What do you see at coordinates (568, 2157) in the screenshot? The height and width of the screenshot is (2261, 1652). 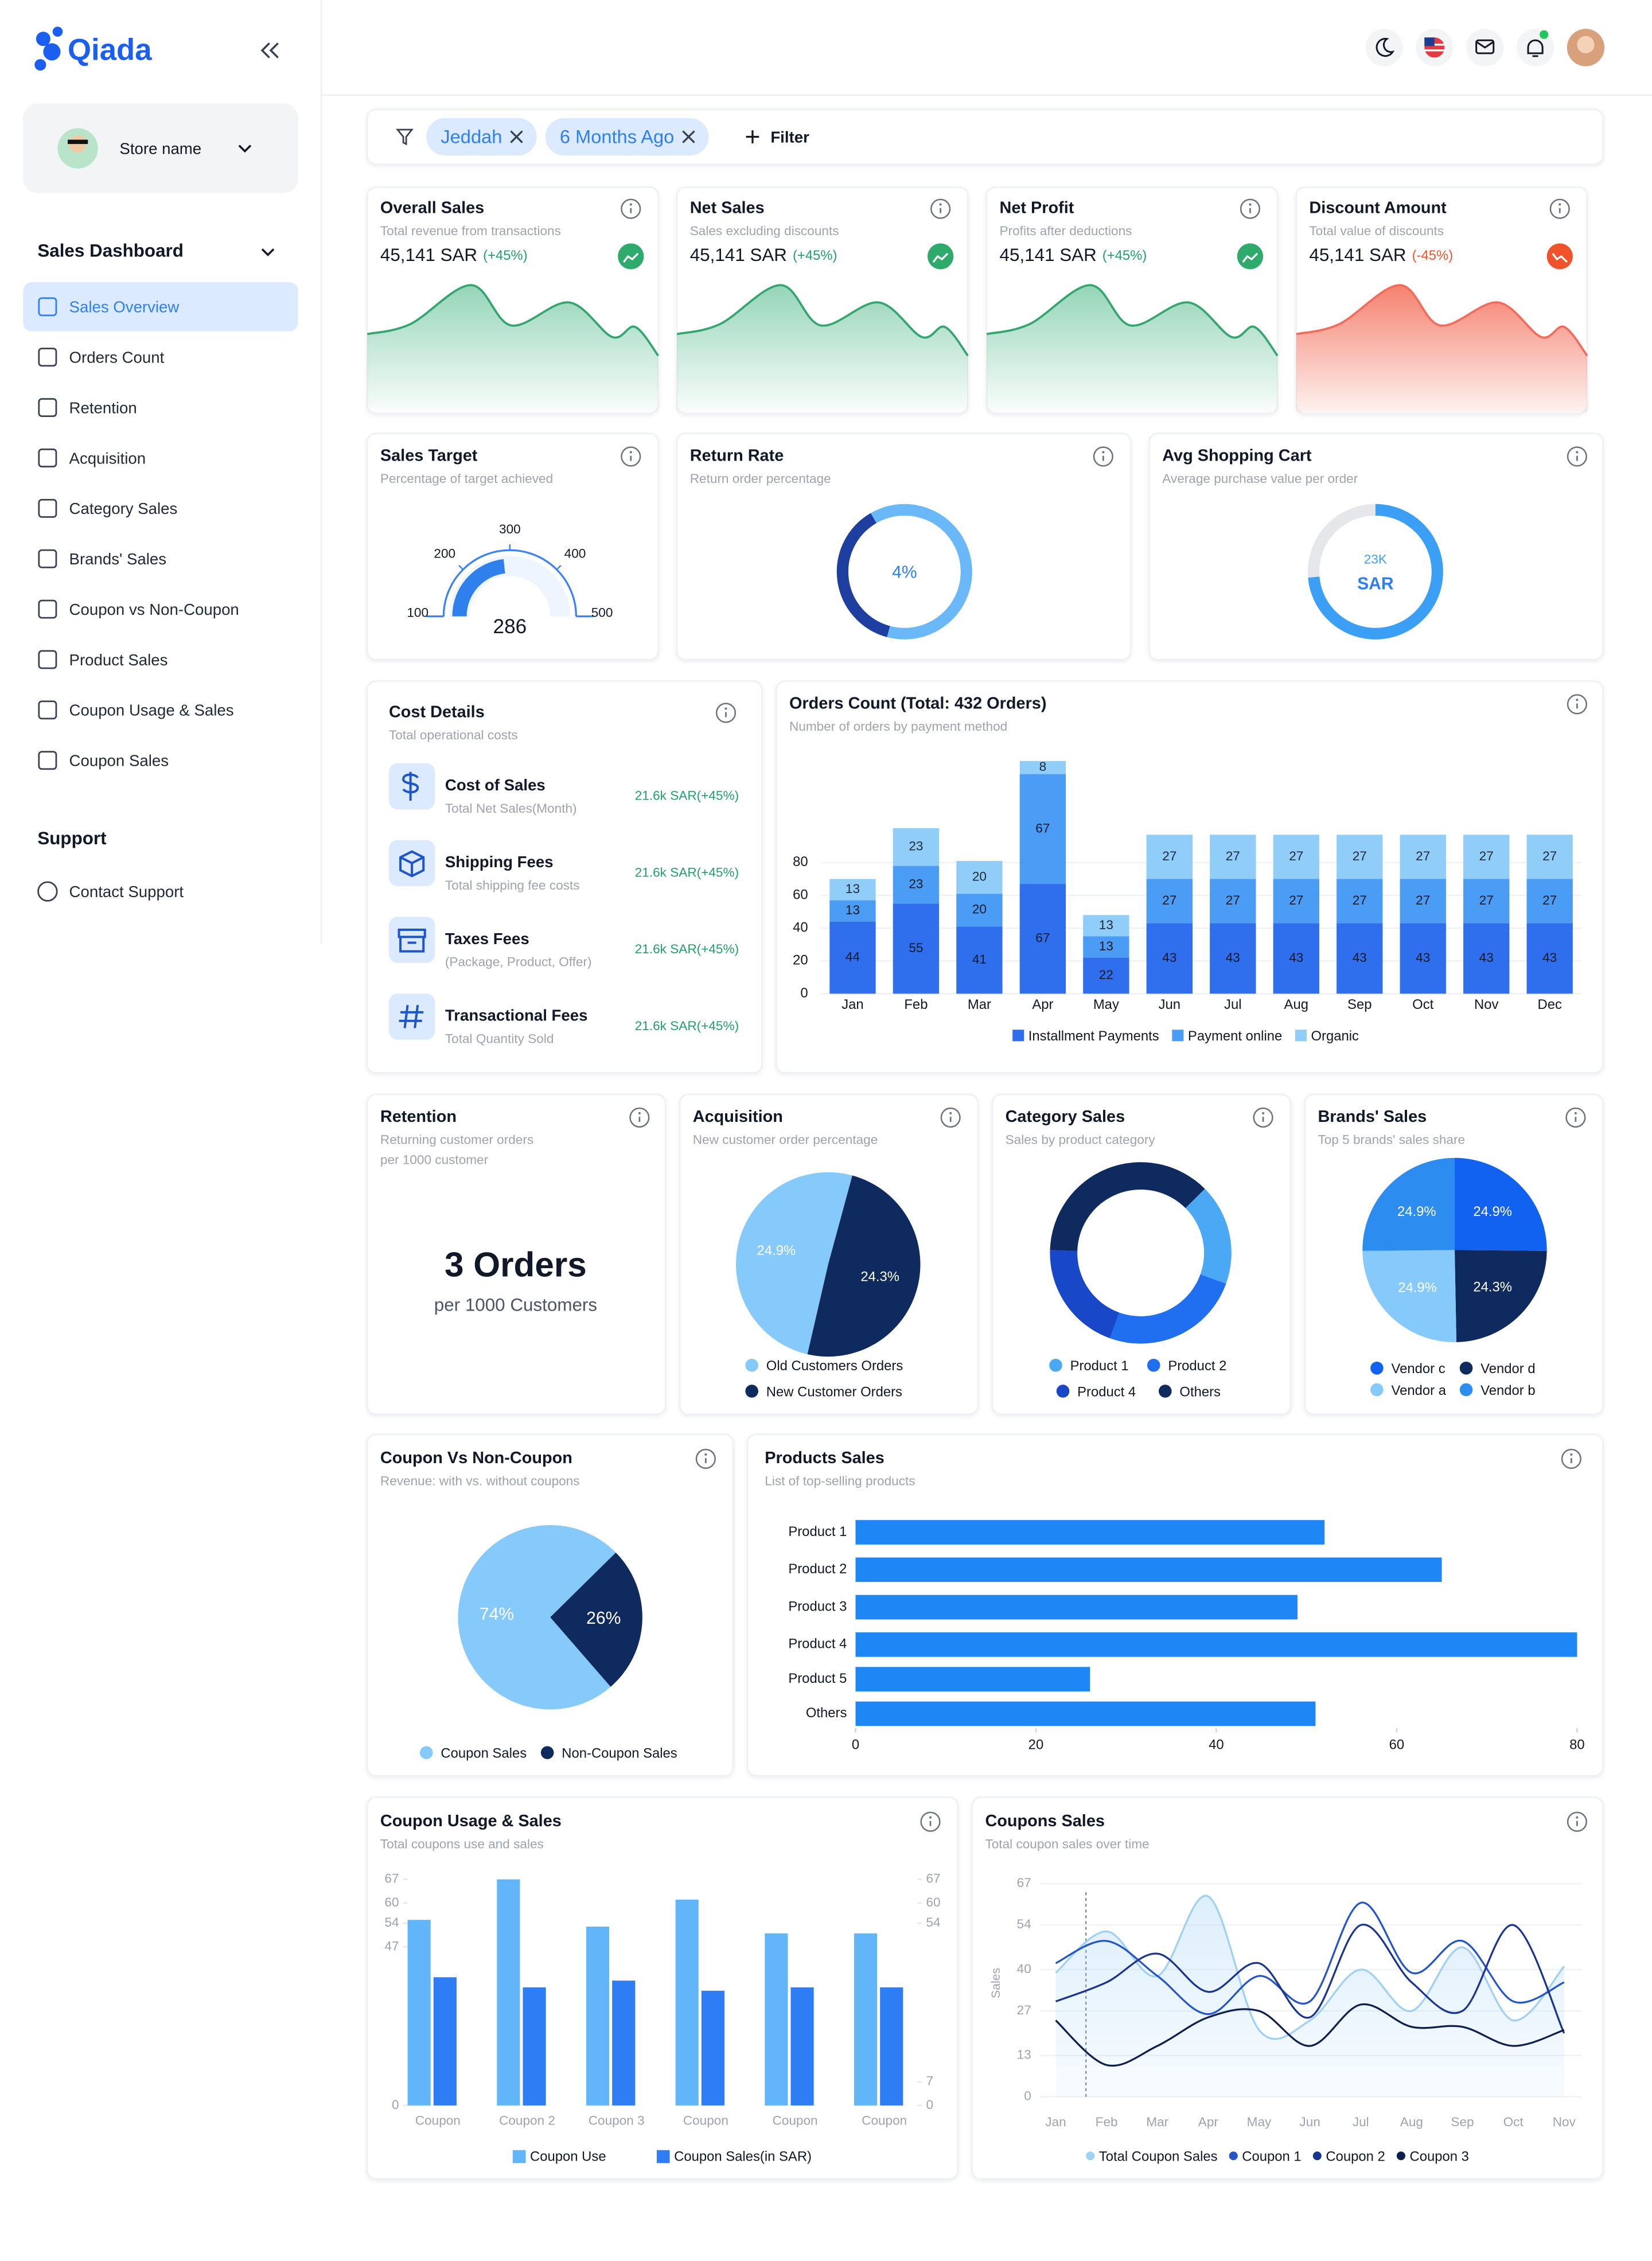 I see `legend-label: Coupon Use` at bounding box center [568, 2157].